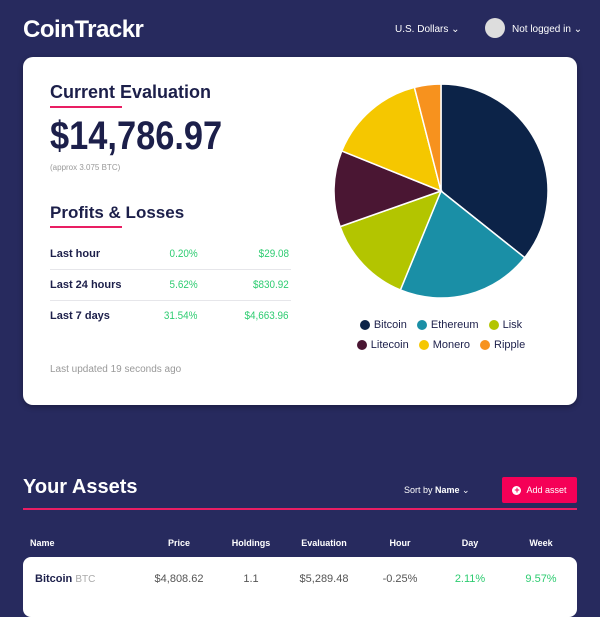  I want to click on period: Last 7 days, so click(80, 316).